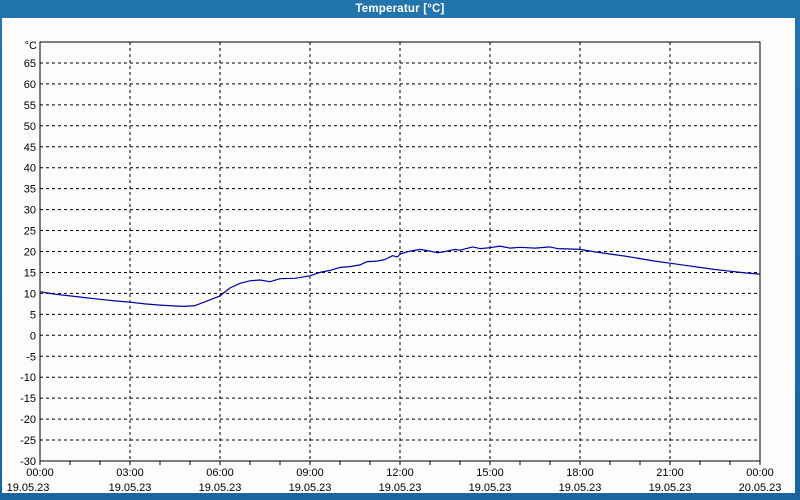 Image resolution: width=800 pixels, height=500 pixels. Describe the element at coordinates (30, 253) in the screenshot. I see `y-tick-label: 20` at that location.